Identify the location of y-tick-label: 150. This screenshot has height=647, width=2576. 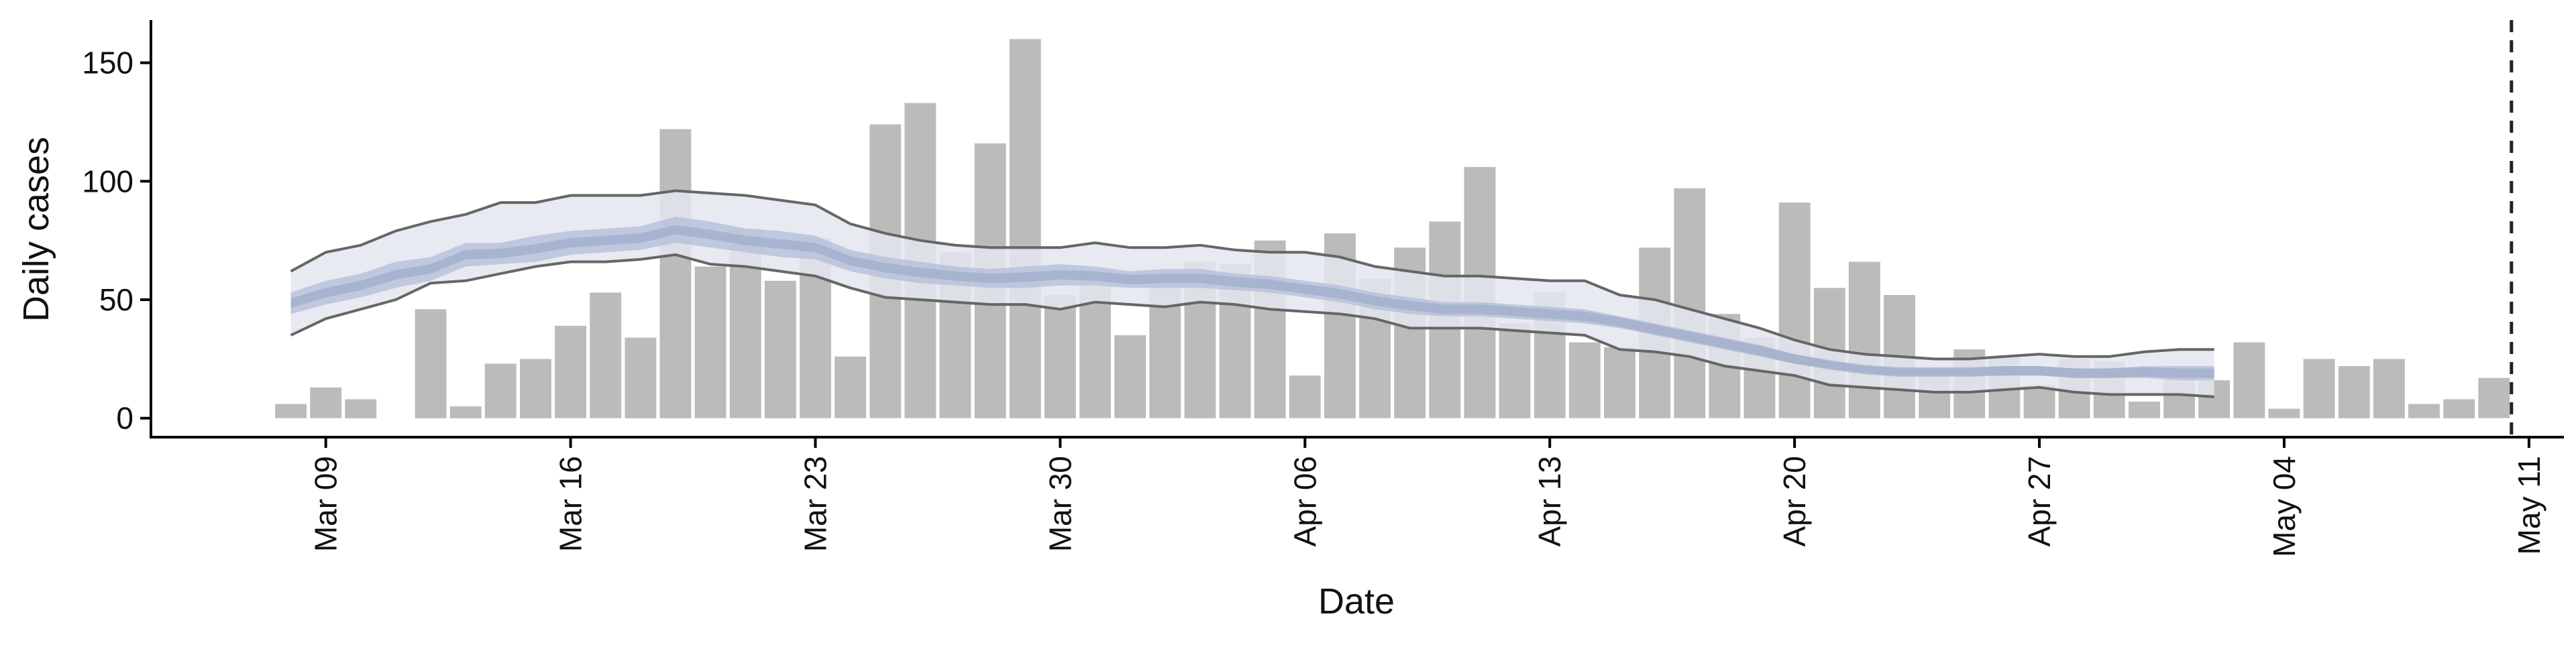
(107, 63).